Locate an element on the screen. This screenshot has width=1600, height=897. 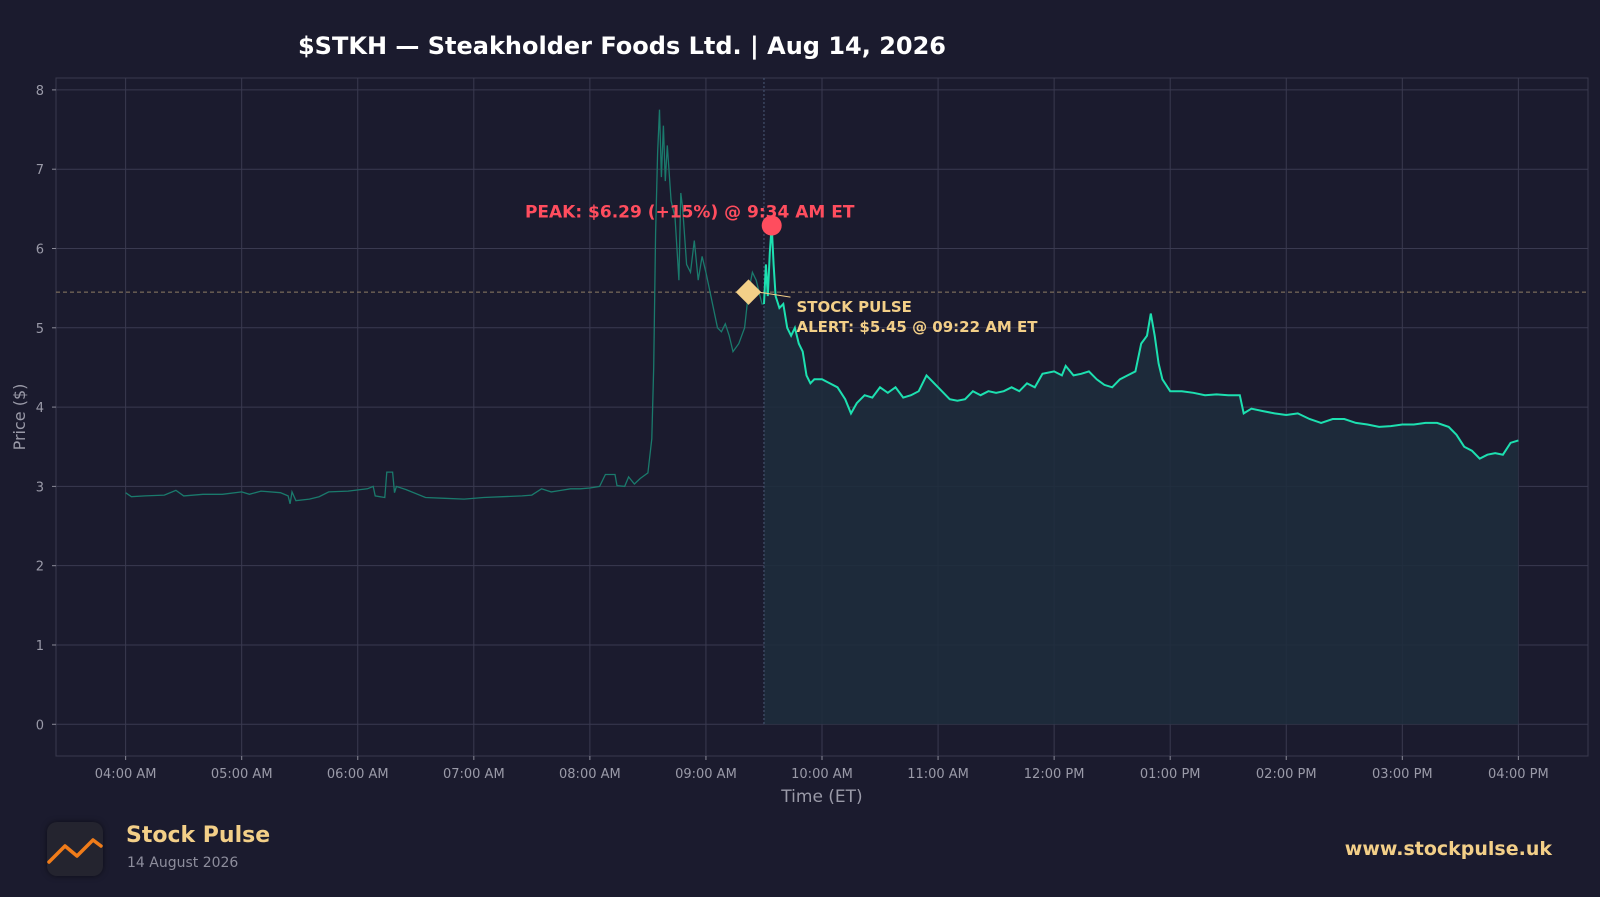
x-tick-label: 03:00 PM is located at coordinates (1402, 774).